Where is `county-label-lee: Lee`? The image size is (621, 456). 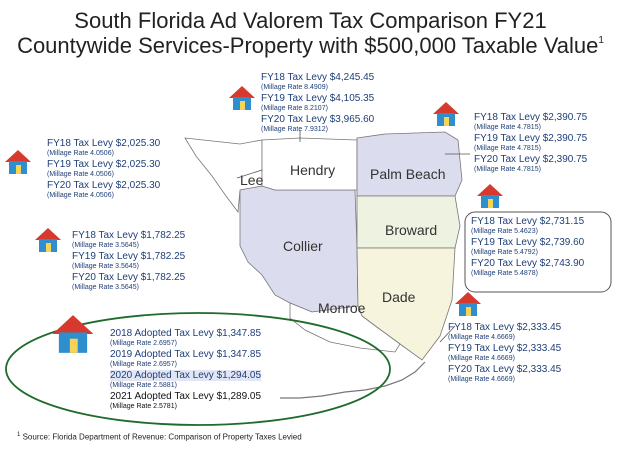
county-label-lee: Lee is located at coordinates (252, 180).